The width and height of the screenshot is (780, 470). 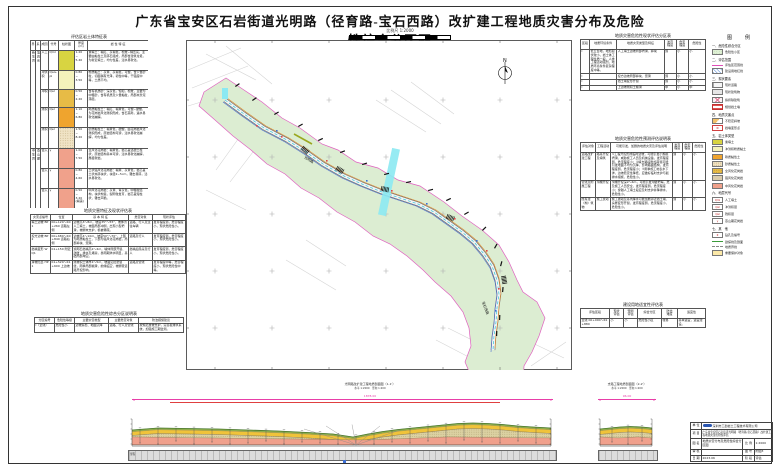 I want to click on column-header: 危害 程度, so click(x=682, y=44).